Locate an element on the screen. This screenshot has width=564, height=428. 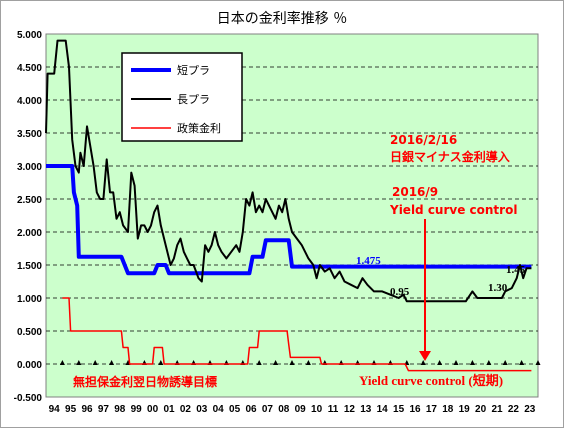
y-tick-label: 5.000 is located at coordinates (29, 35).